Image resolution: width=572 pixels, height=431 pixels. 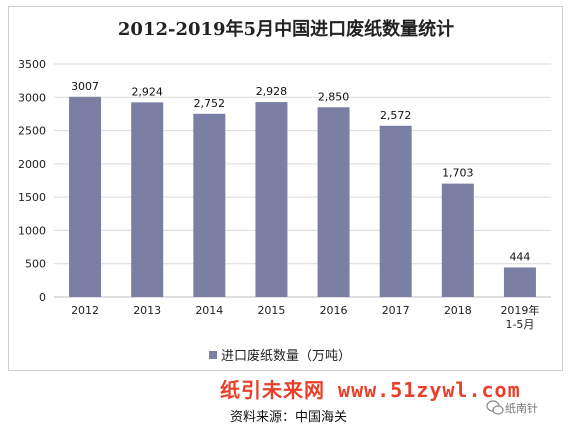 I want to click on x-tick-label: 2013, so click(x=147, y=310).